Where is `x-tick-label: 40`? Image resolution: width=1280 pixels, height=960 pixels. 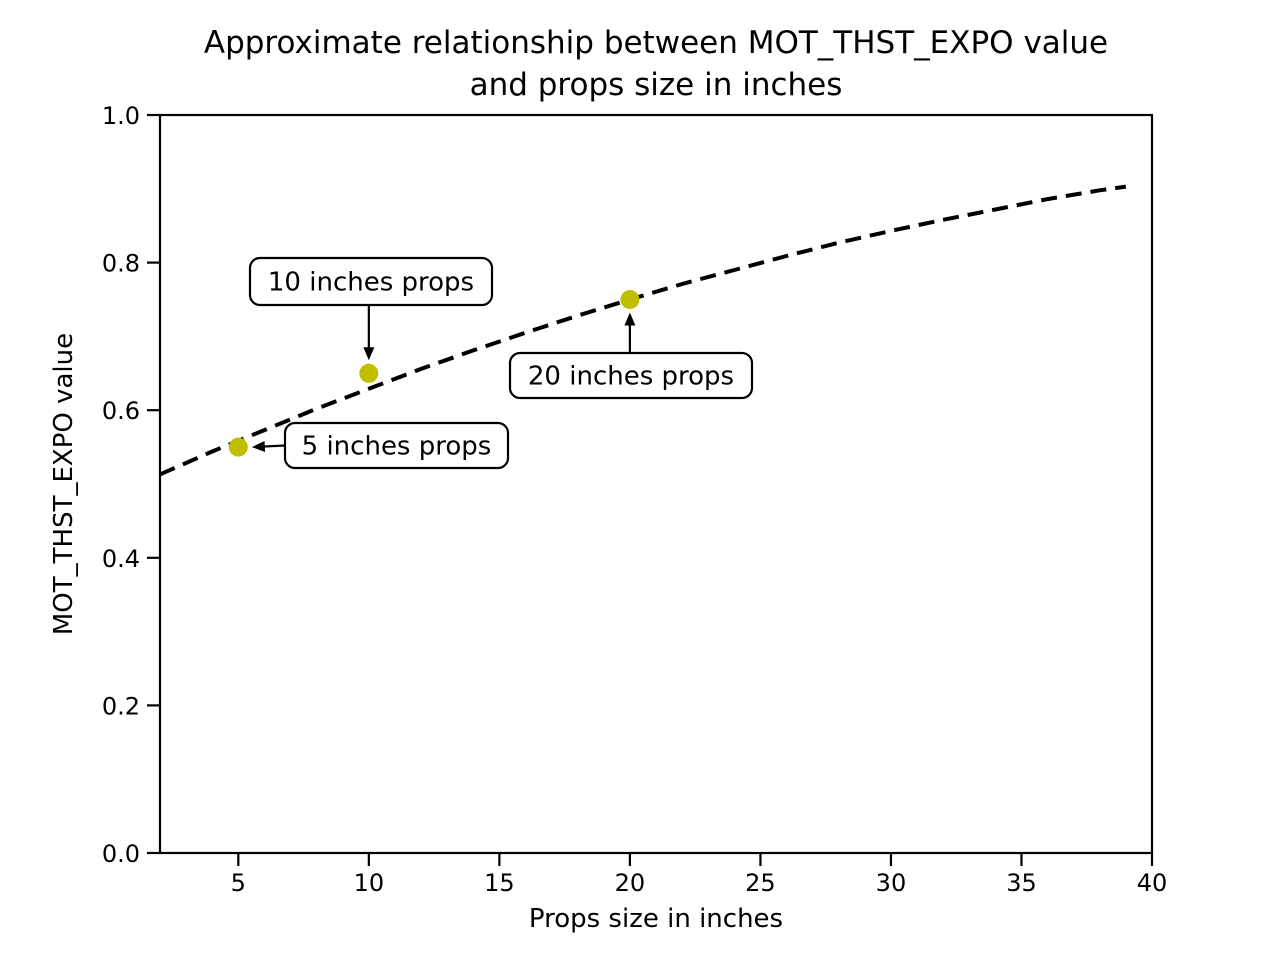 x-tick-label: 40 is located at coordinates (1152, 883).